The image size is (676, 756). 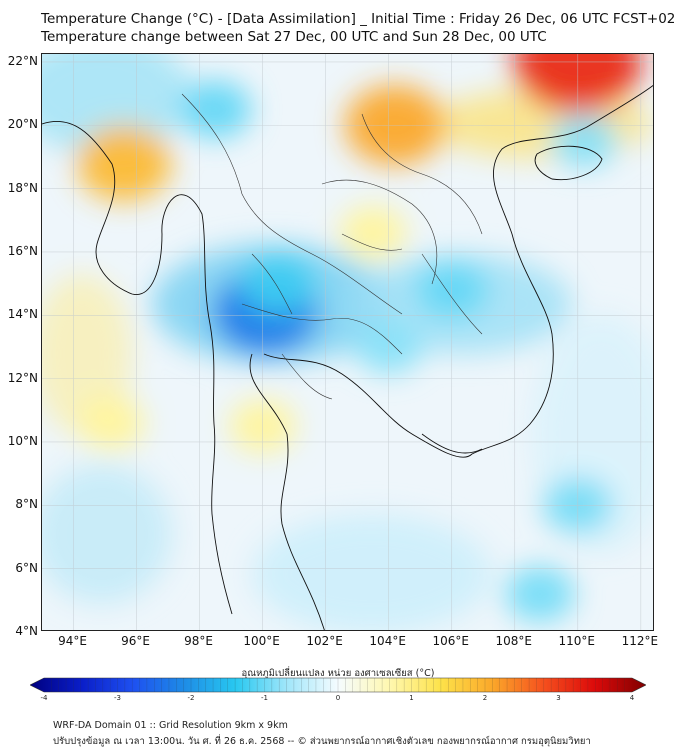 I want to click on lon-tick-label: 110°E, so click(x=577, y=641).